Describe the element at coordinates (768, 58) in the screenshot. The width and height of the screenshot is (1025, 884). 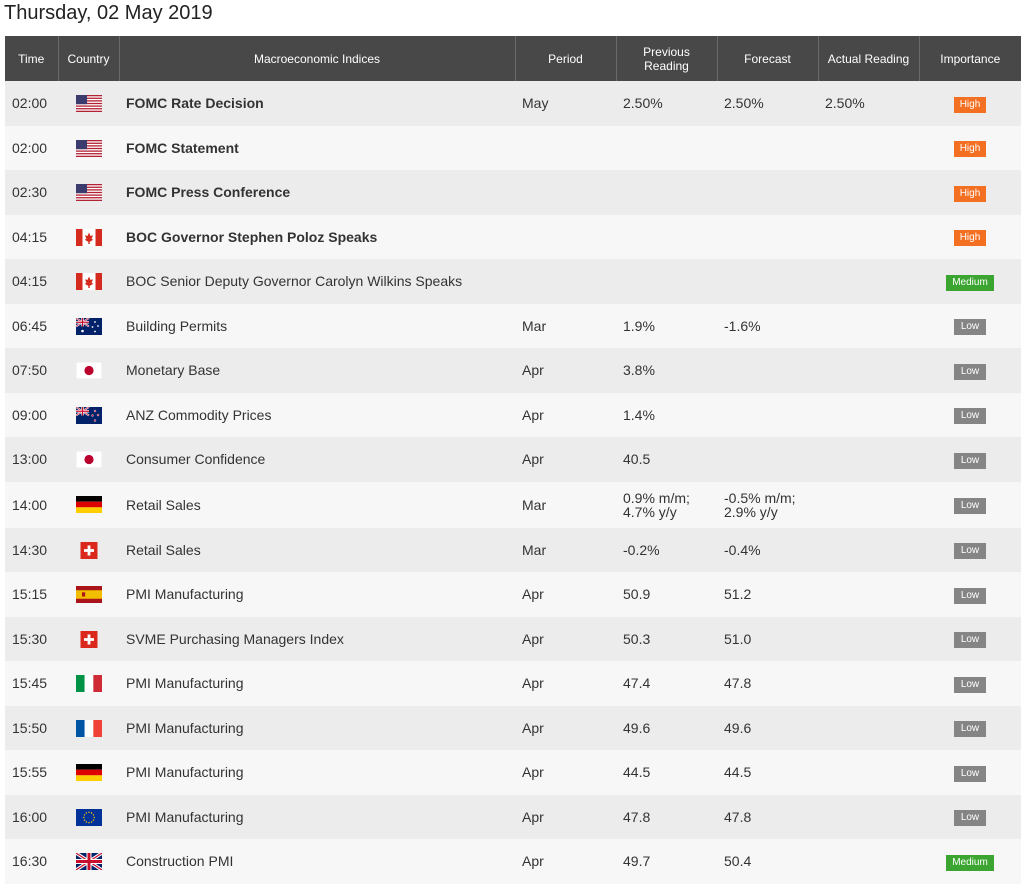
I see `header-forecast: Forecast` at that location.